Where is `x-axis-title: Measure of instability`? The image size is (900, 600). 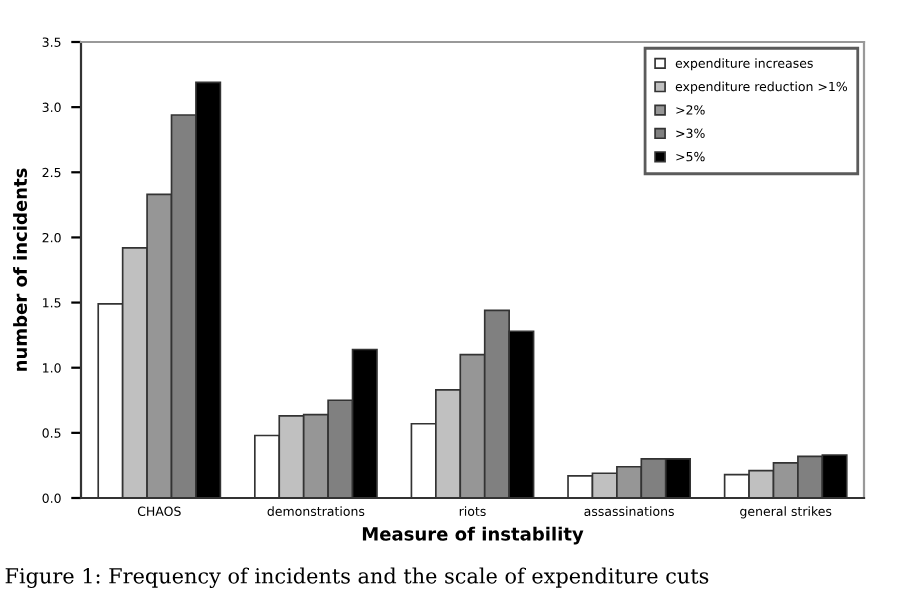 x-axis-title: Measure of instability is located at coordinates (473, 535).